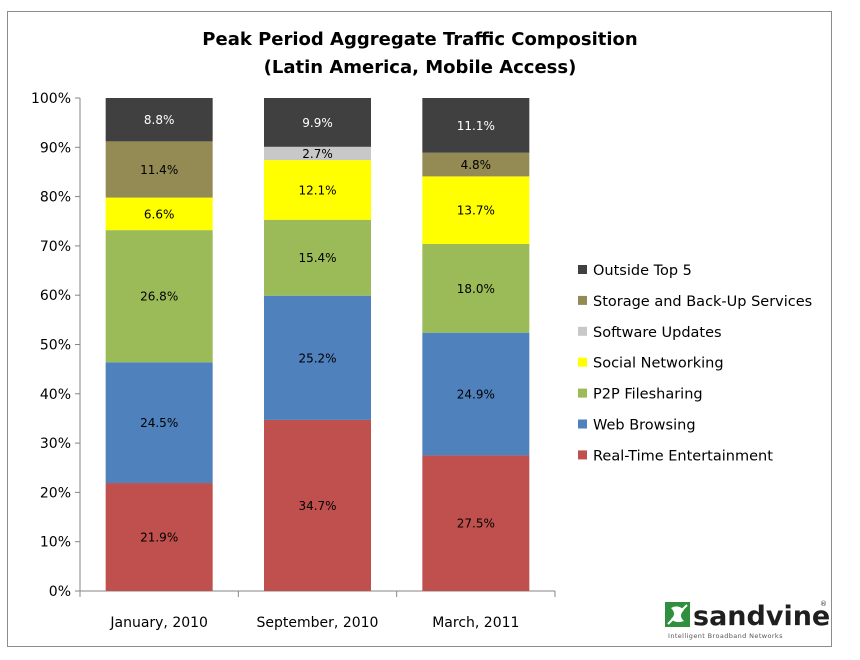  Describe the element at coordinates (475, 623) in the screenshot. I see `x-category-label: March, 2011` at that location.